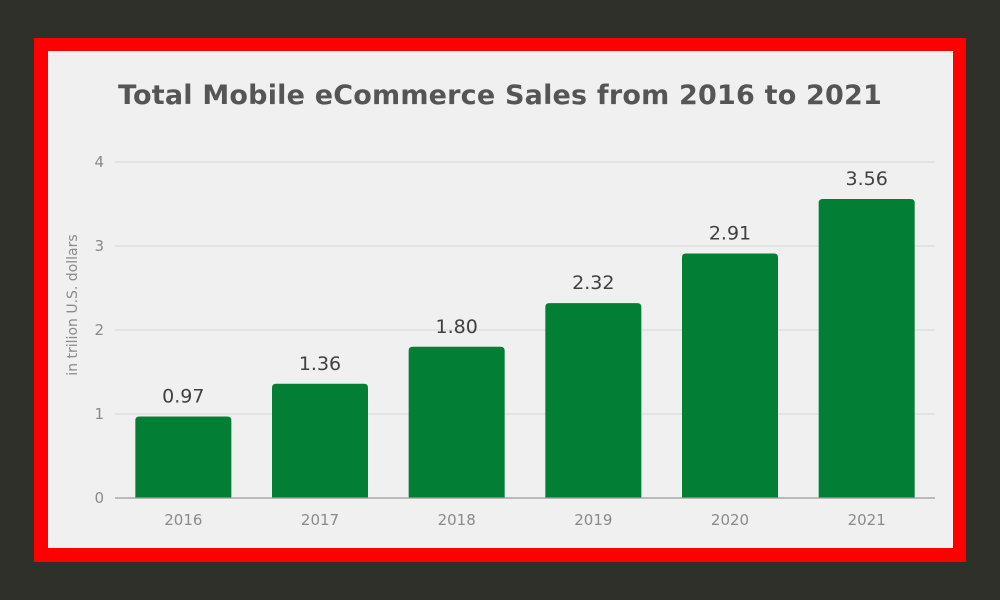 The height and width of the screenshot is (600, 1000). Describe the element at coordinates (183, 397) in the screenshot. I see `data-label-2016: 0.97` at that location.